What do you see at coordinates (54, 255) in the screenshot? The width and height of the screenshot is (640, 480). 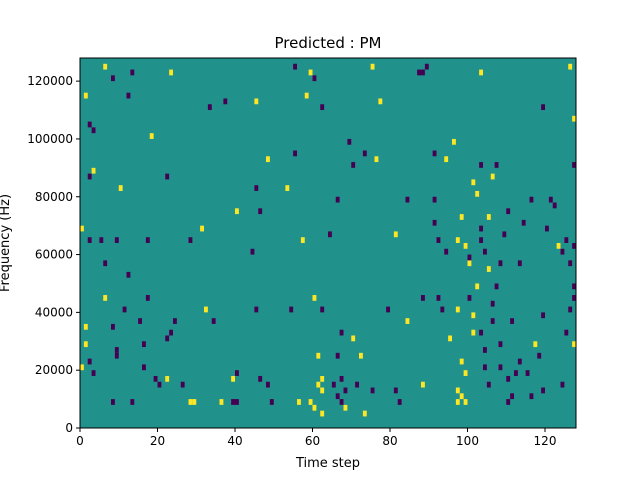 I see `y-tick-label-3: 60000` at bounding box center [54, 255].